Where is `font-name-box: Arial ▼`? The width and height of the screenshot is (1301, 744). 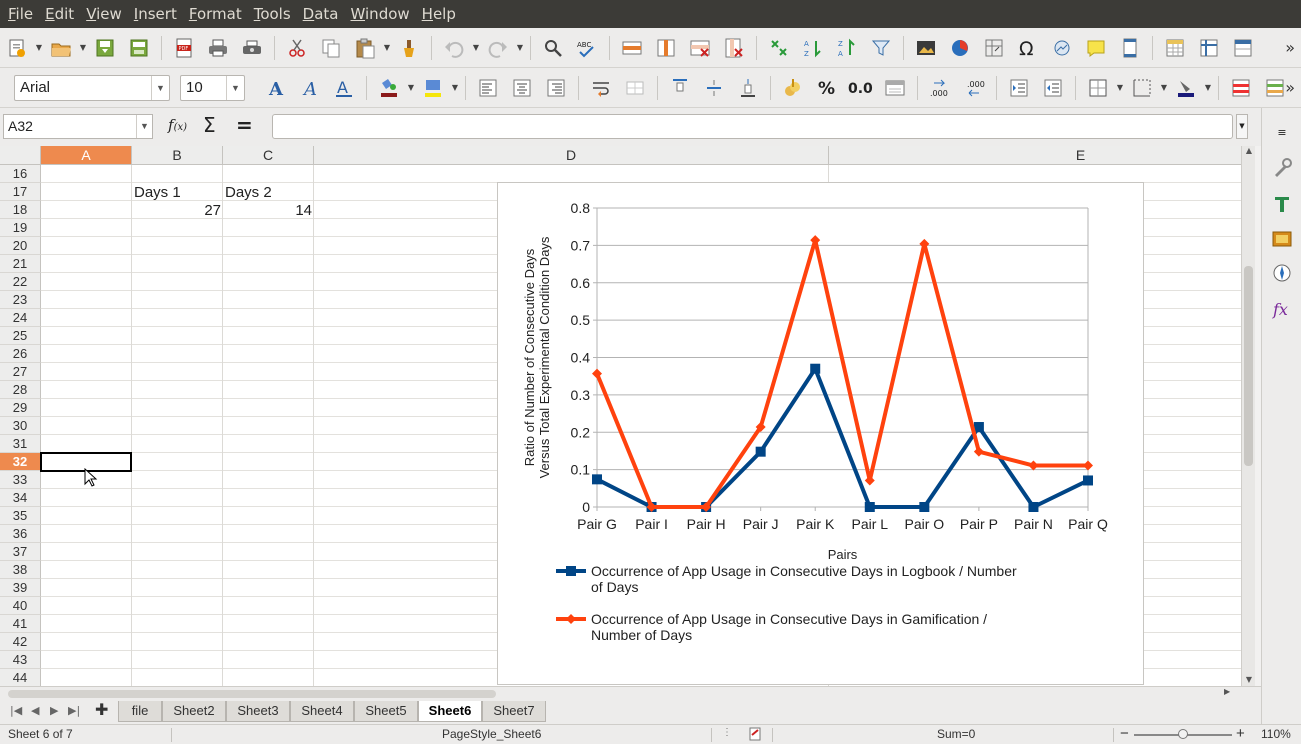 font-name-box: Arial ▼ is located at coordinates (92, 87).